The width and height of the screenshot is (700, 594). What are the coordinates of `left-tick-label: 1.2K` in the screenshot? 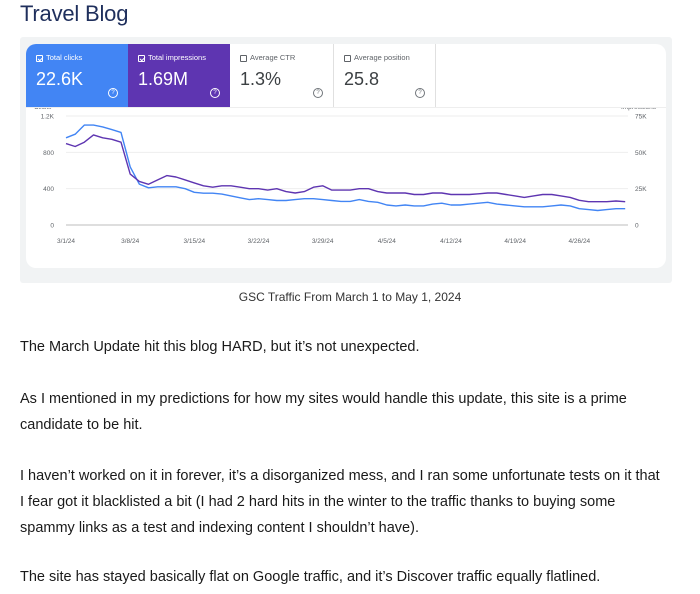 It's located at (48, 117).